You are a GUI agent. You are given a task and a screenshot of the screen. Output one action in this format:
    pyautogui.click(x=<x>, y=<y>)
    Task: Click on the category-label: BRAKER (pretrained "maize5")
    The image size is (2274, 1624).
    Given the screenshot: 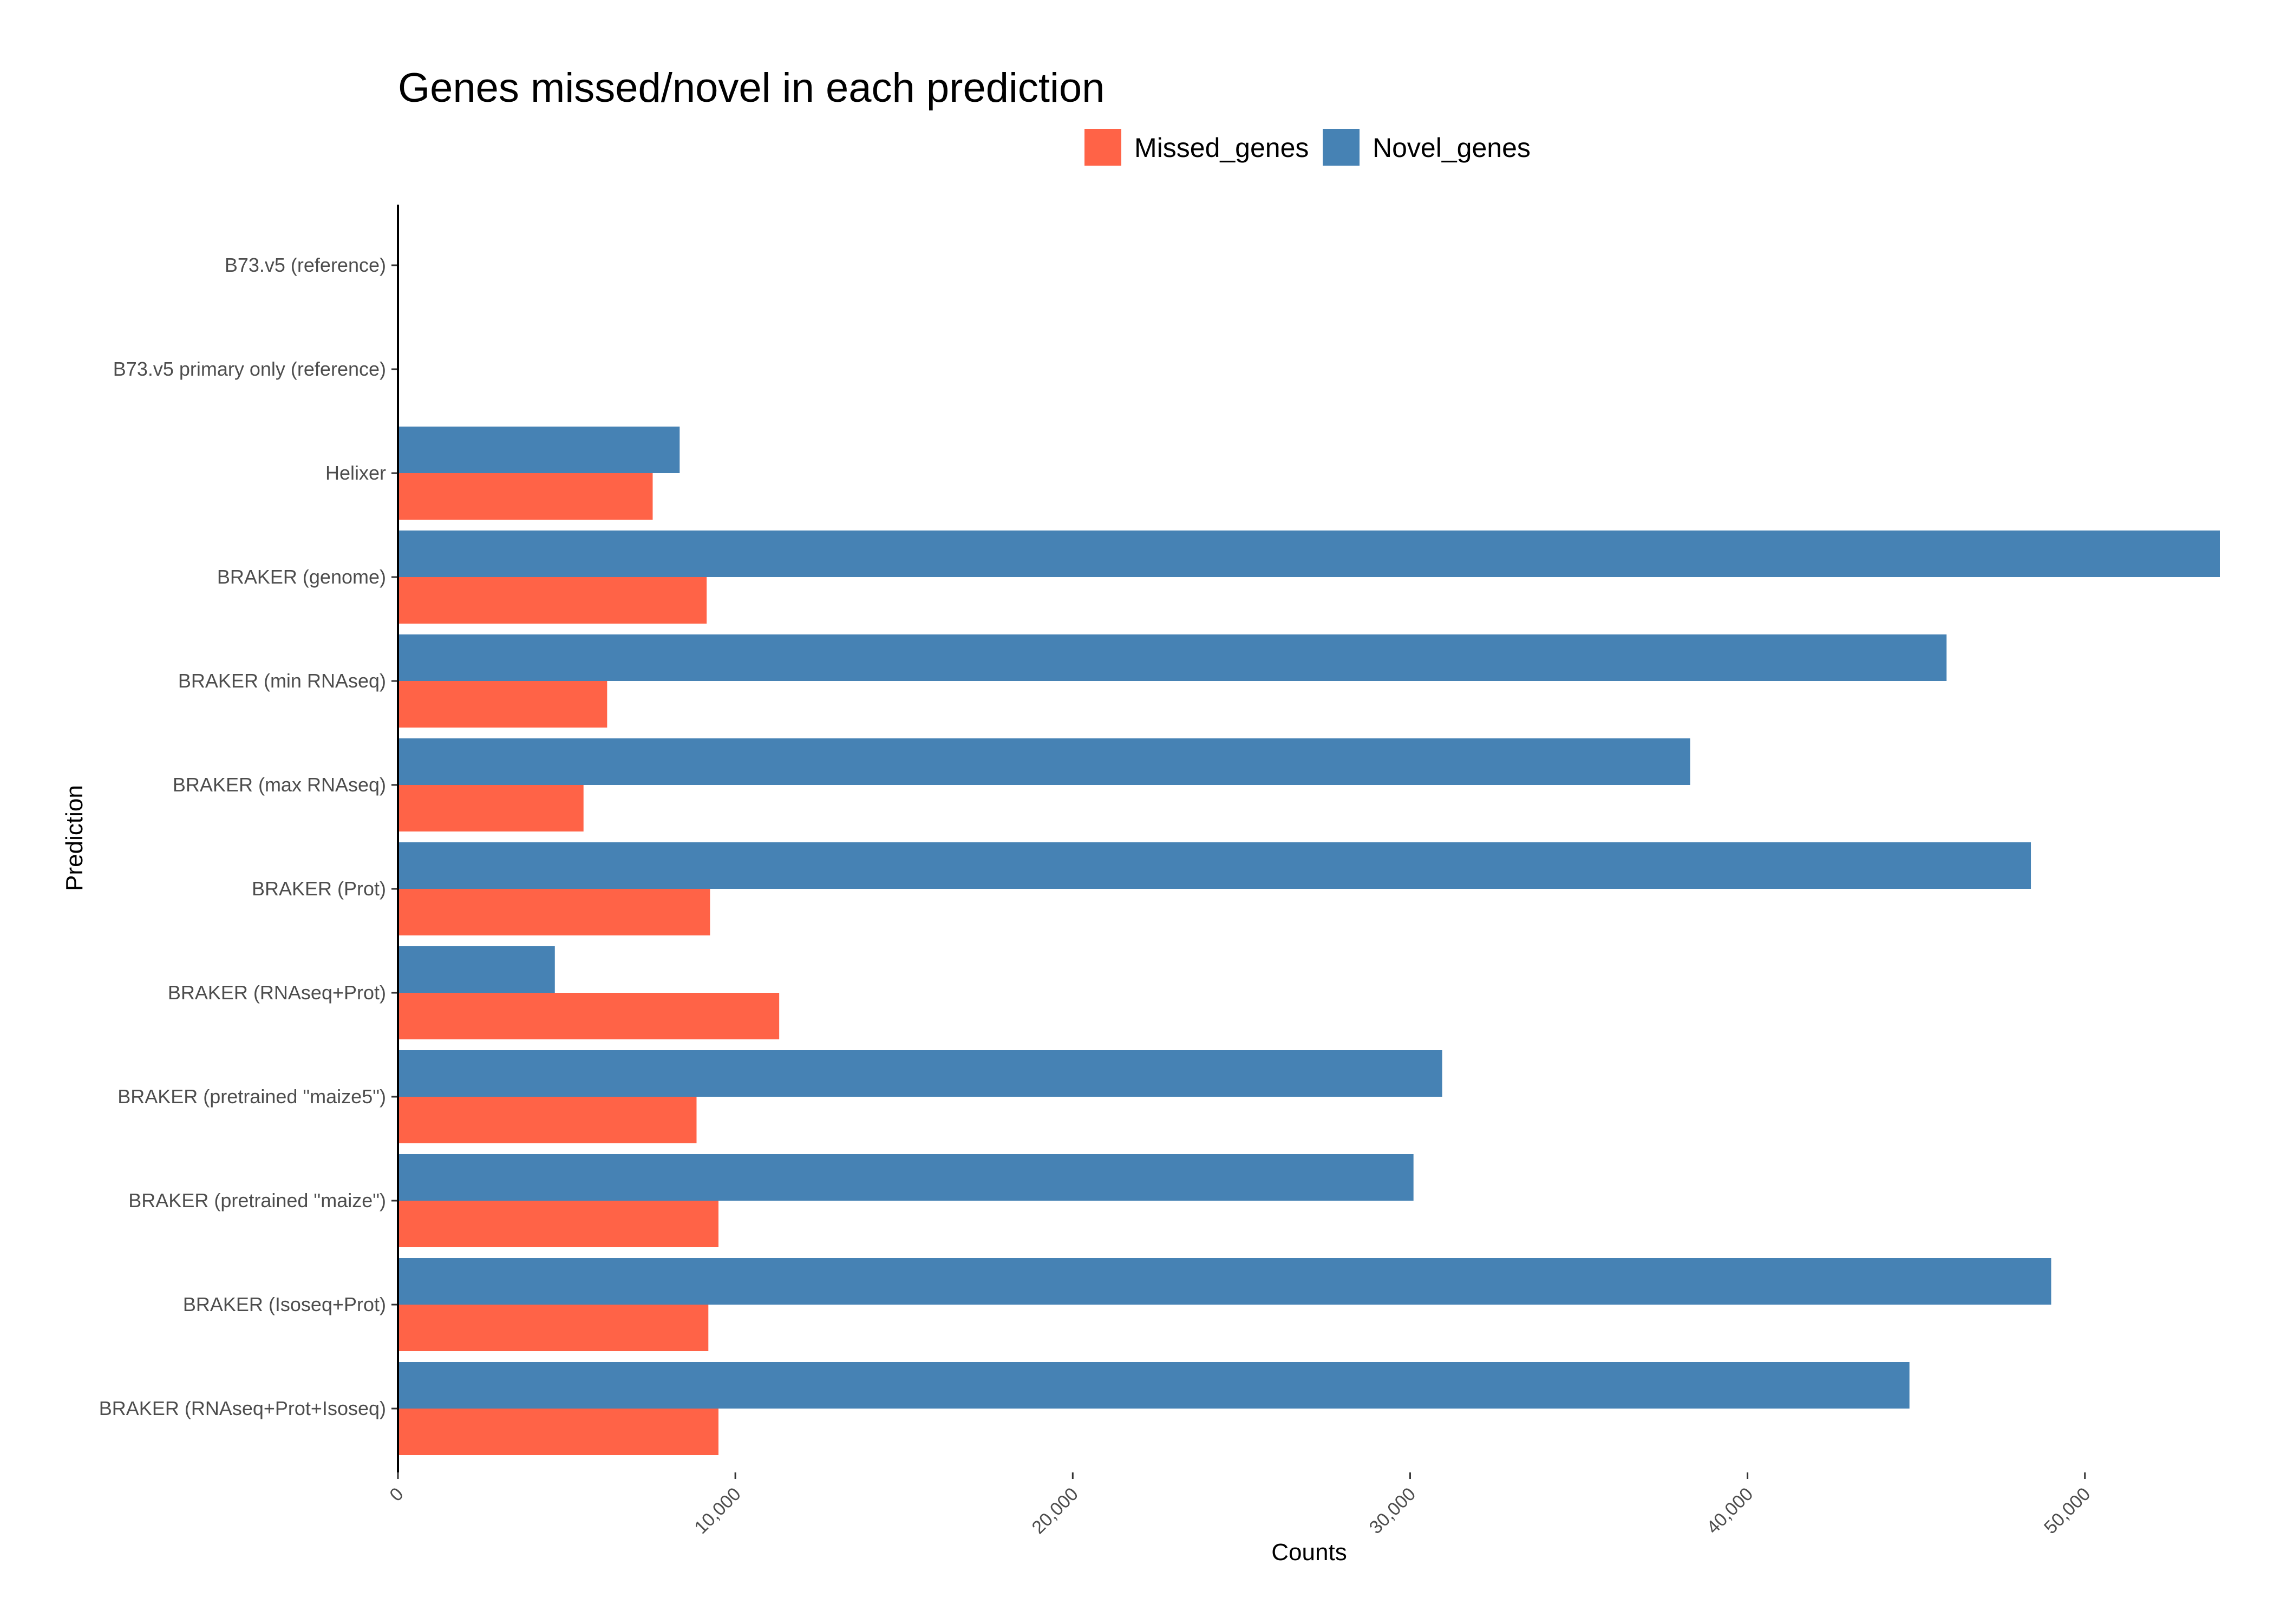 What is the action you would take?
    pyautogui.click(x=252, y=1096)
    